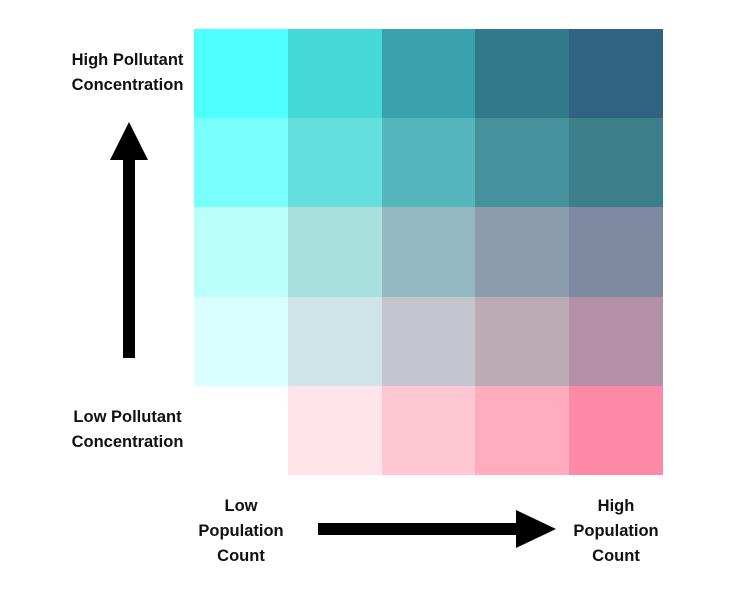  What do you see at coordinates (522, 430) in the screenshot?
I see `grid-cell-r4-c3` at bounding box center [522, 430].